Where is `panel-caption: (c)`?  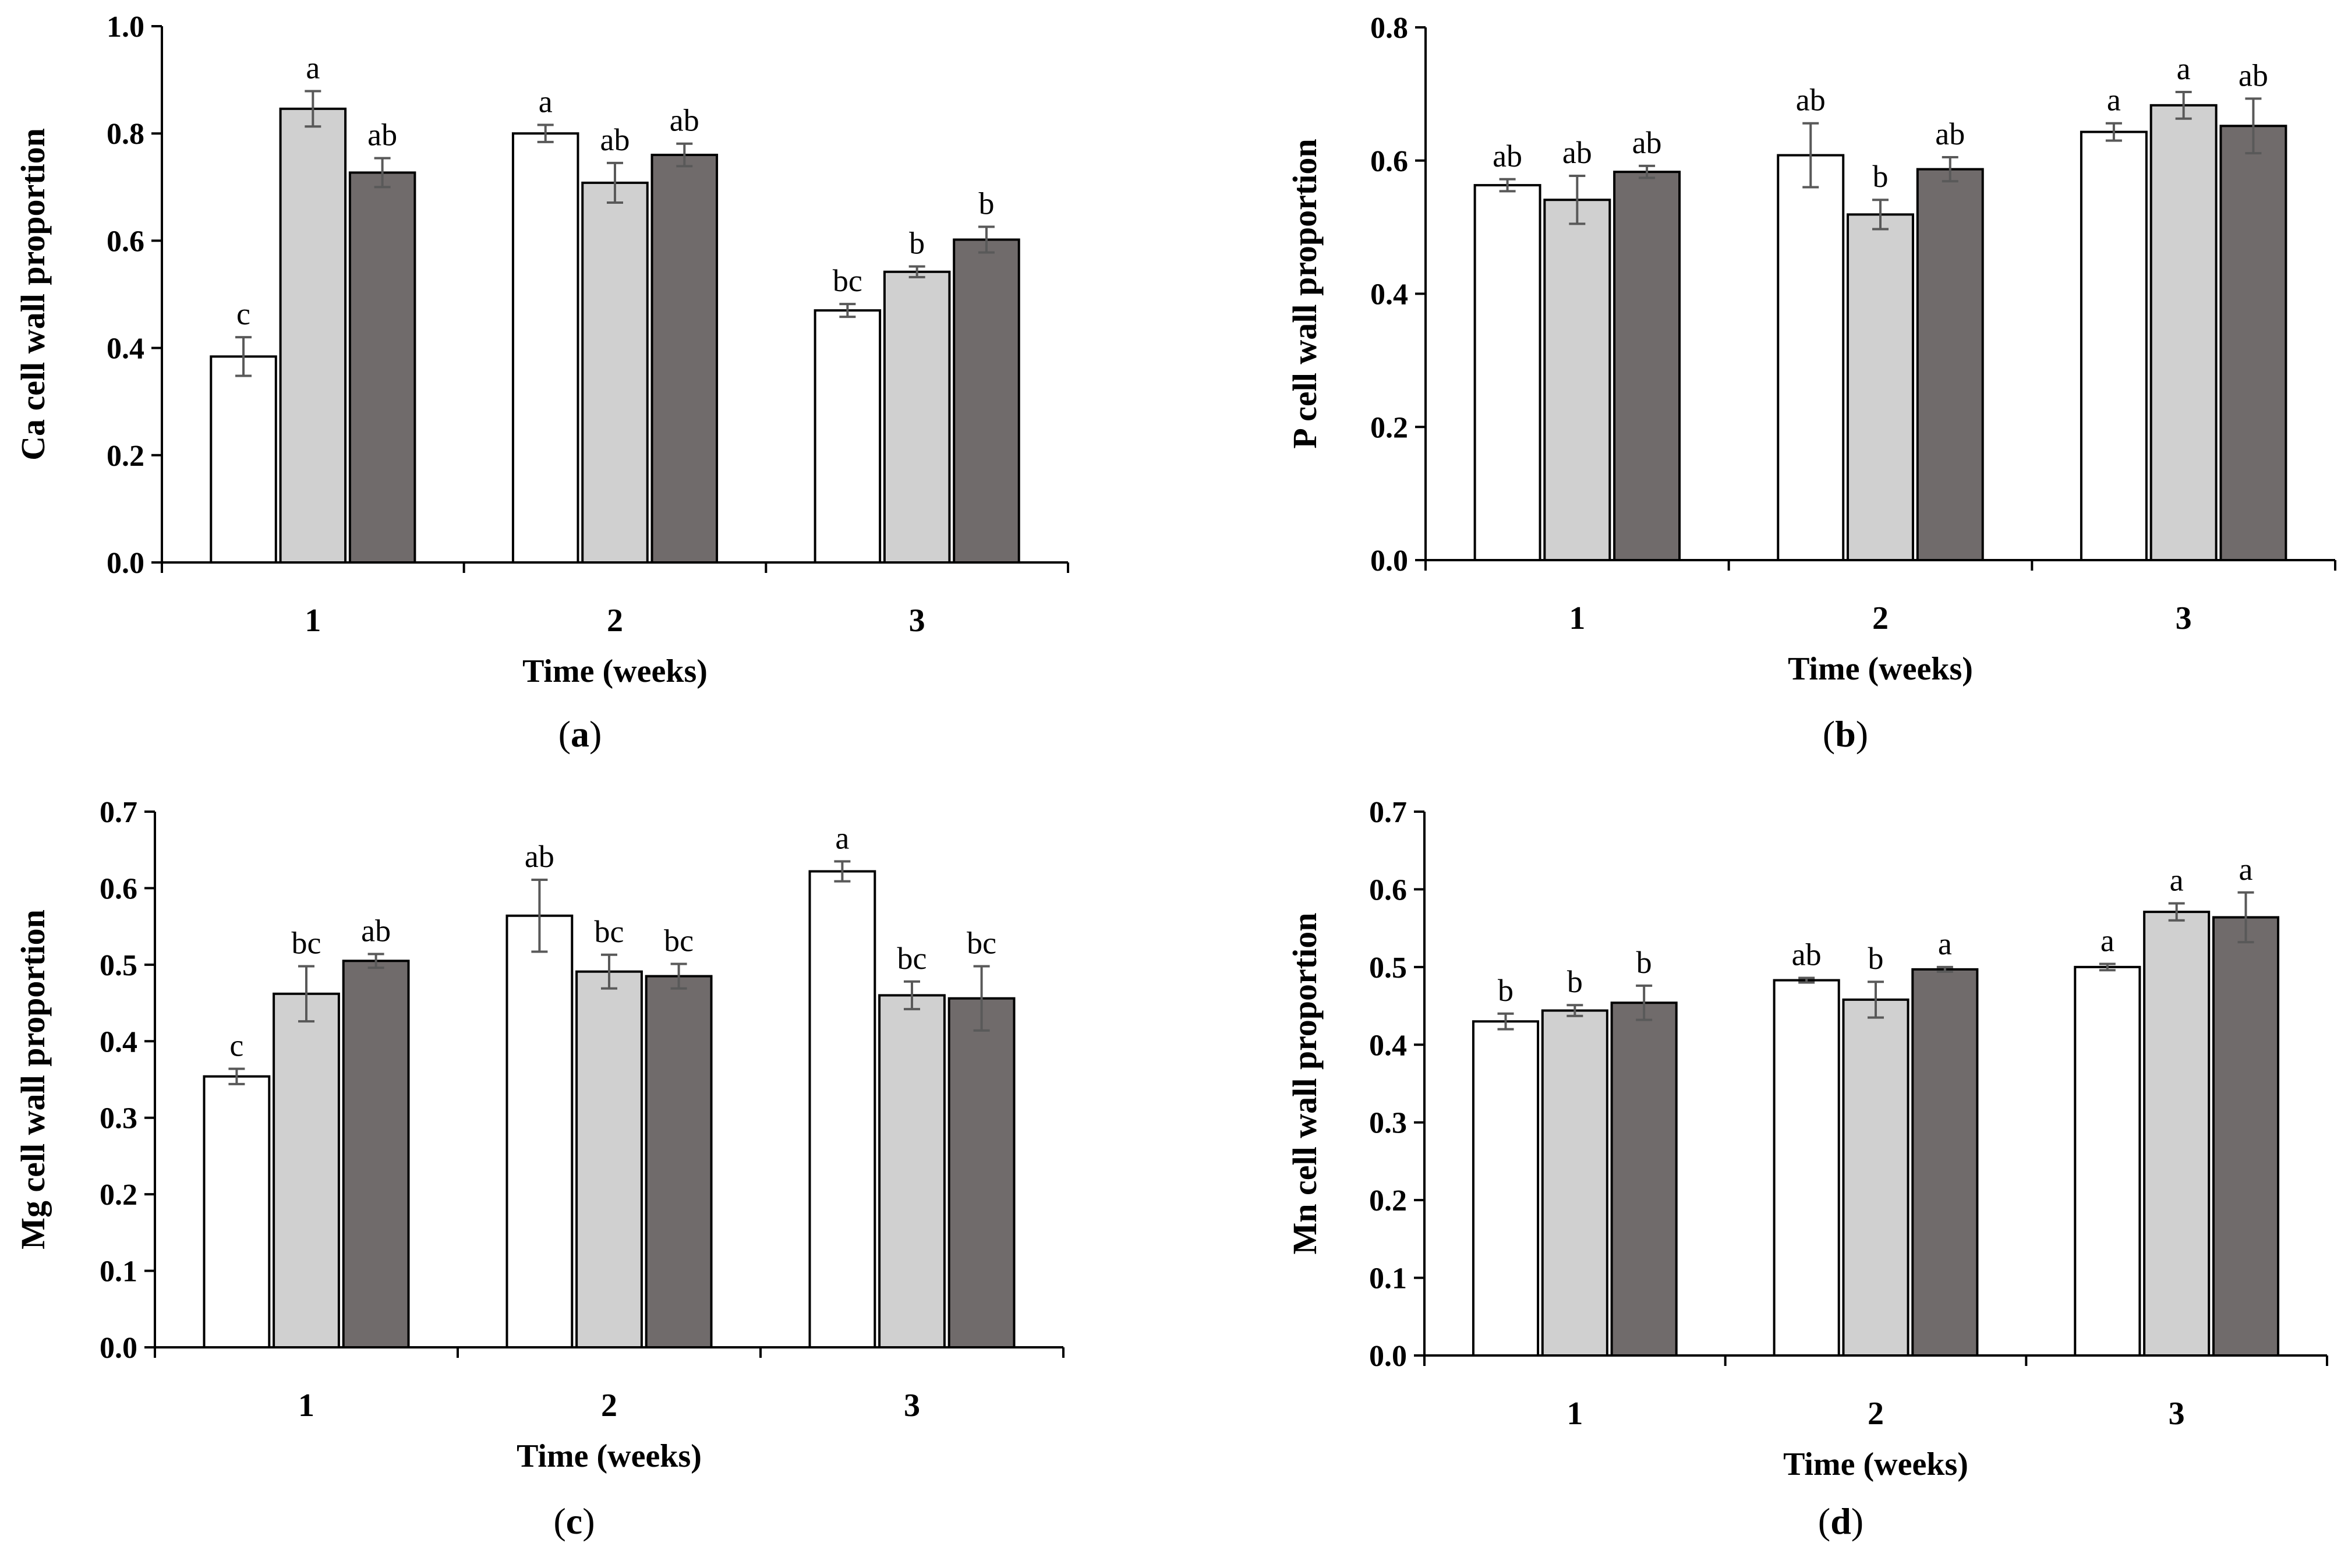
panel-caption: (c) is located at coordinates (574, 1521).